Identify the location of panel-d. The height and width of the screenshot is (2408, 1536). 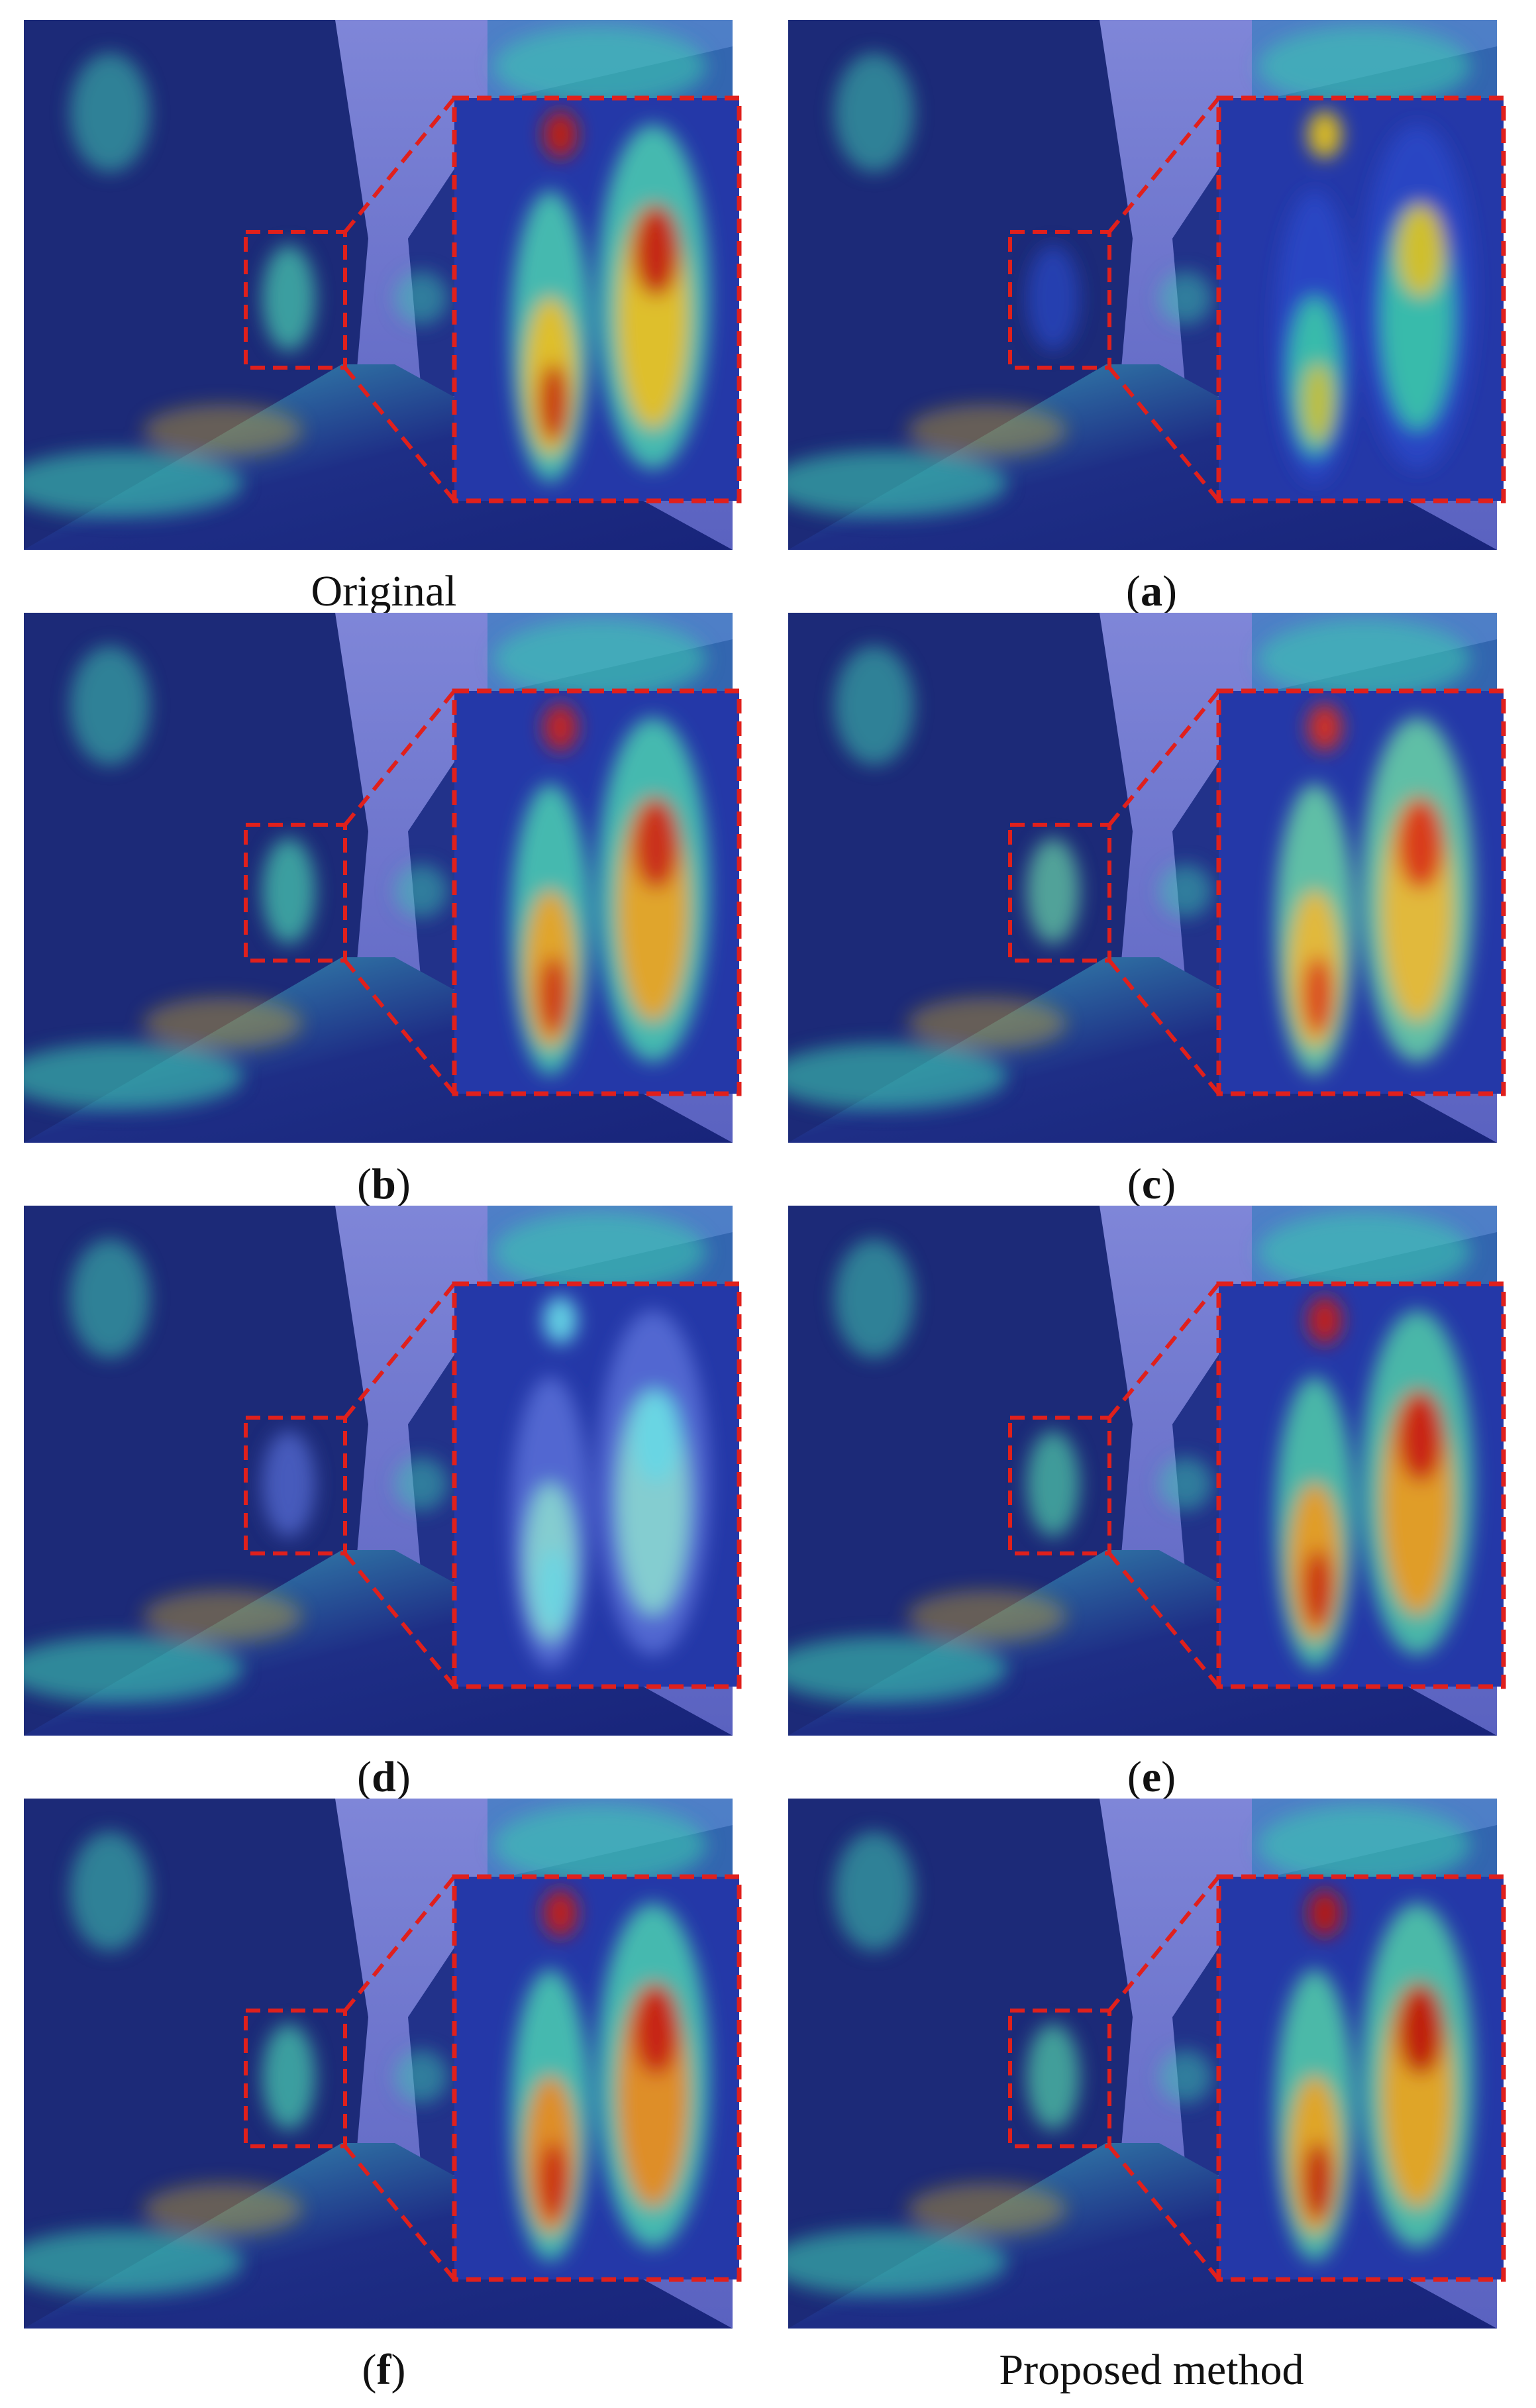
(385, 1471).